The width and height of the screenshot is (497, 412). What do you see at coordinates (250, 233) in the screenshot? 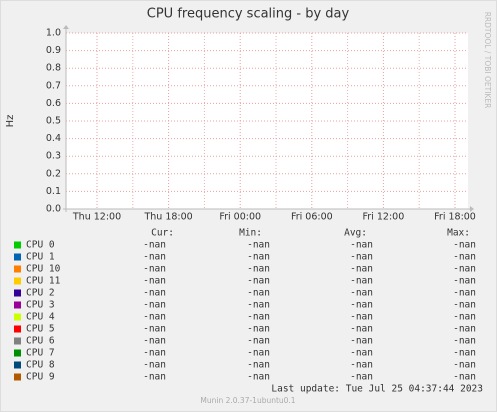
I see `legend-header: Min:` at bounding box center [250, 233].